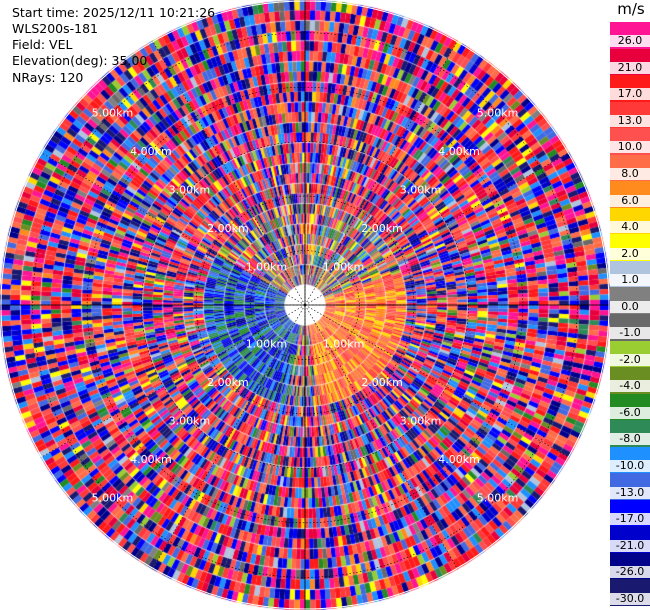 The image size is (650, 610). I want to click on field-text: Field: VEL, so click(42, 44).